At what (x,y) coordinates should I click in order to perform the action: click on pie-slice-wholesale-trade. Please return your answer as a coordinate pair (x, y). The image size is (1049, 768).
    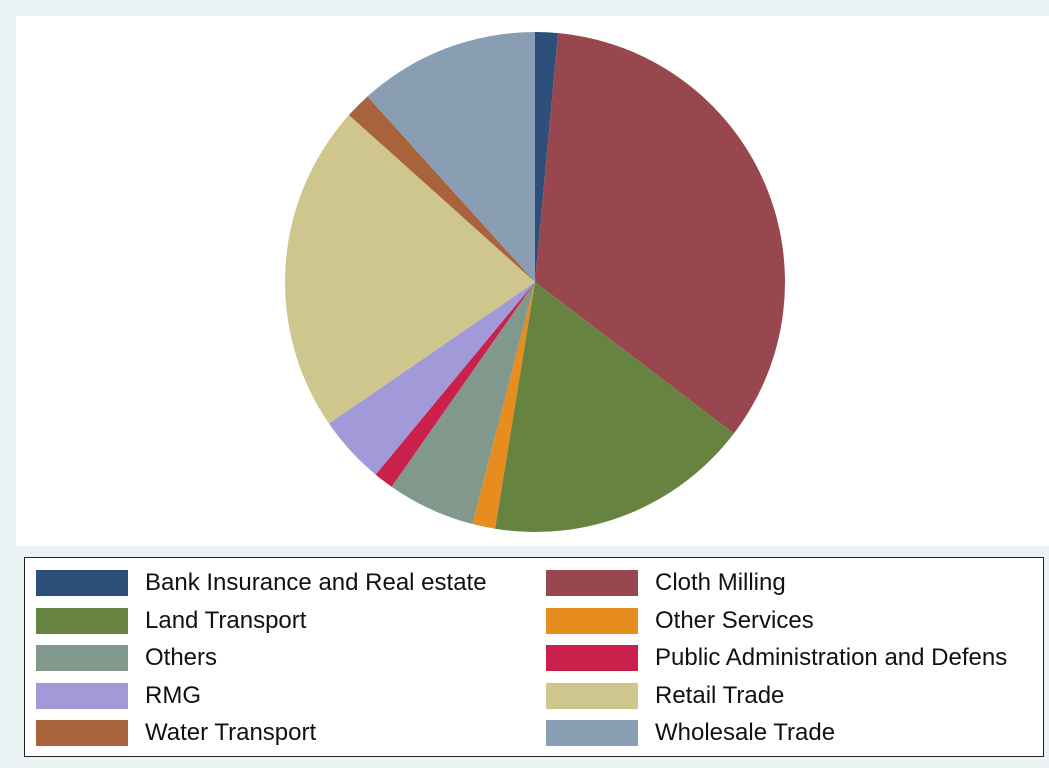
    Looking at the image, I should click on (451, 157).